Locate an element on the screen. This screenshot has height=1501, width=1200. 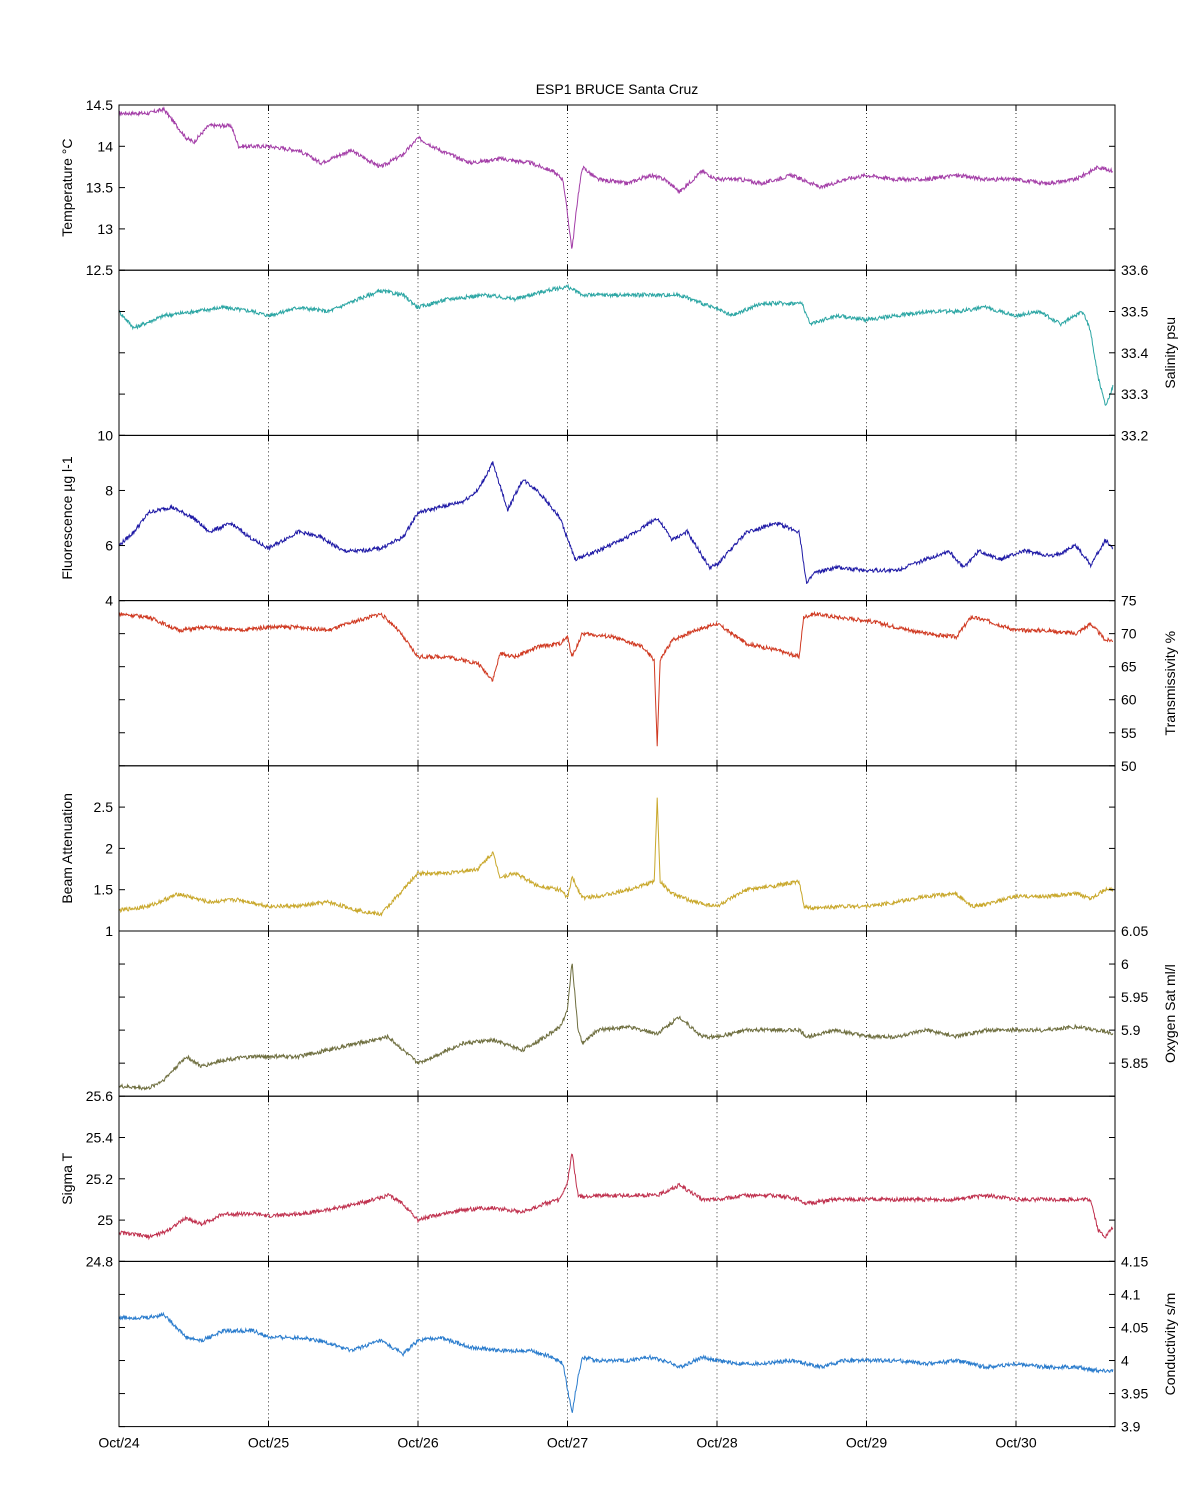
y-tick-label: 6.05 is located at coordinates (1134, 931).